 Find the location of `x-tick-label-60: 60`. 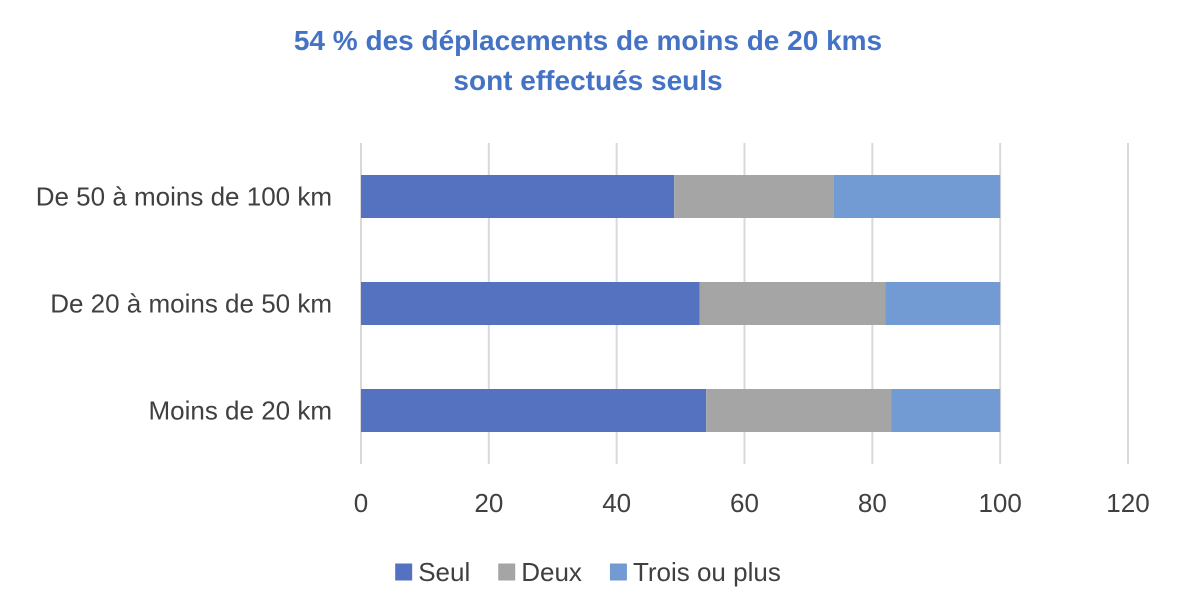

x-tick-label-60: 60 is located at coordinates (744, 503).